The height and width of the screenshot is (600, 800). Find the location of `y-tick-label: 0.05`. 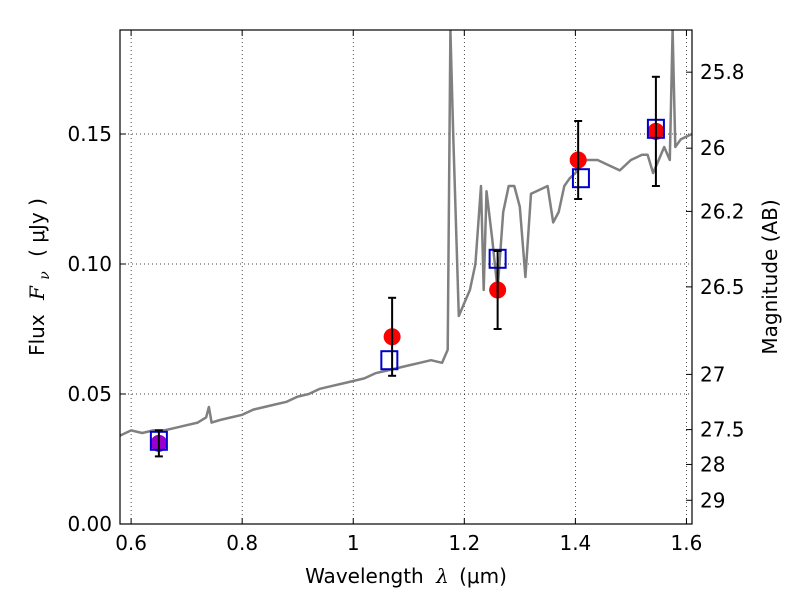

y-tick-label: 0.05 is located at coordinates (89, 394).